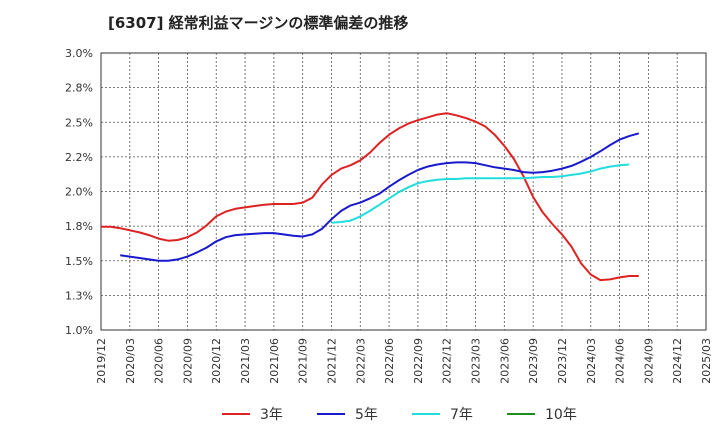  Describe the element at coordinates (389, 361) in the screenshot. I see `x-tick-label: 2022/06` at that location.